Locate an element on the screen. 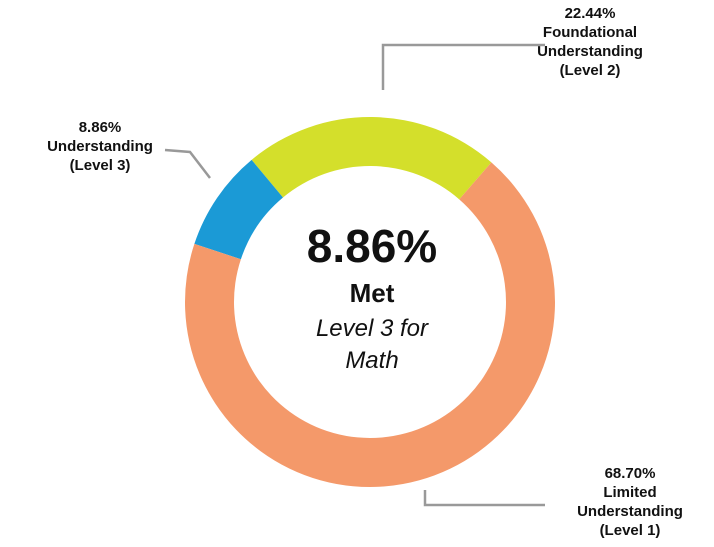 This screenshot has width=714, height=547. center-subtitle: Level 3 for Math is located at coordinates (372, 344).